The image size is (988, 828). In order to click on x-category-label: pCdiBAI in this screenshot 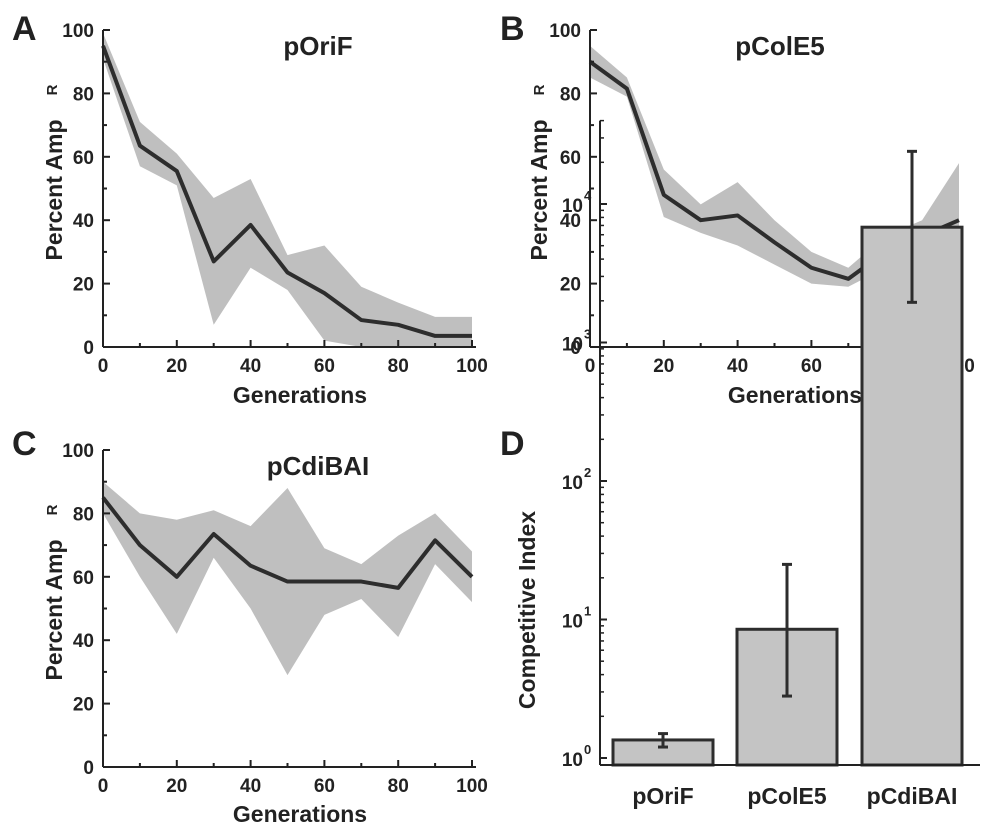, I will do `click(912, 796)`.